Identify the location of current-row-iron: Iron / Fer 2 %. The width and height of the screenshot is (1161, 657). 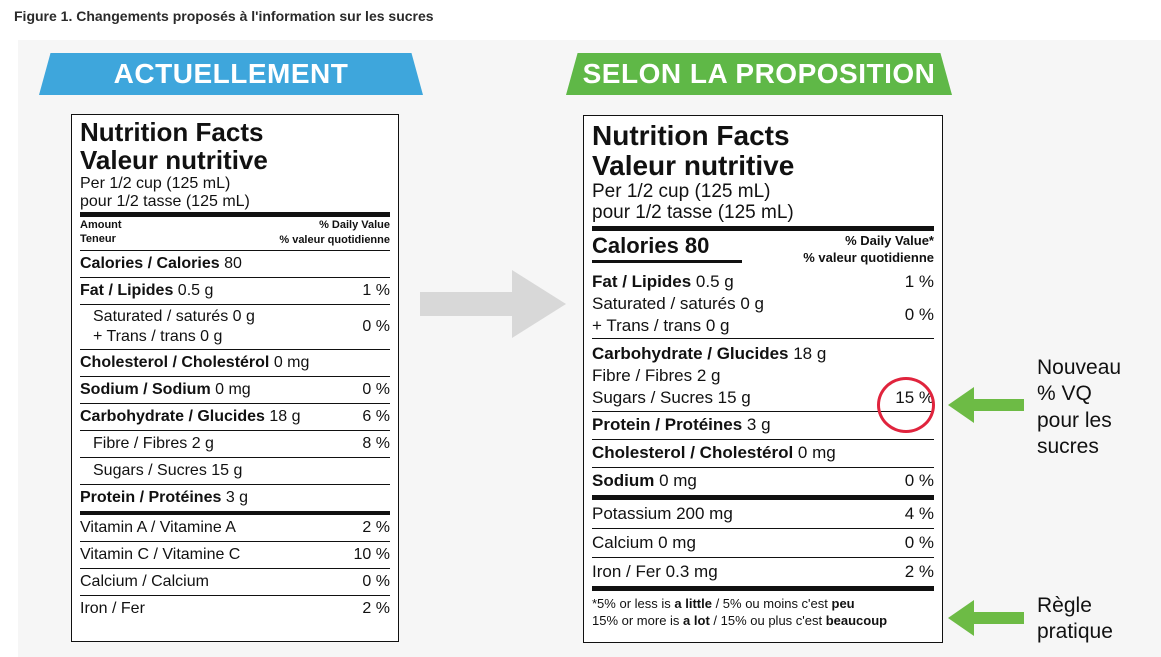
(235, 609).